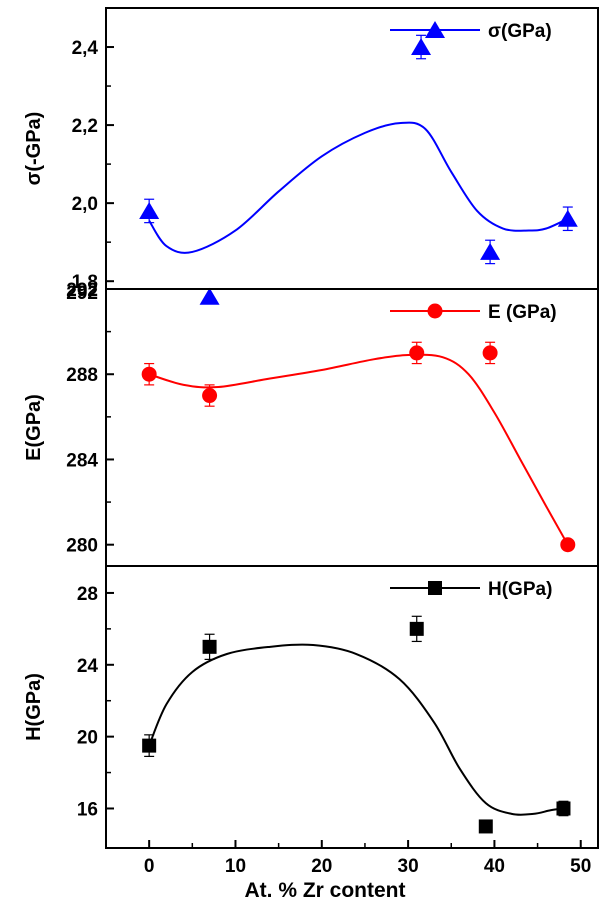 This screenshot has width=601, height=903. Describe the element at coordinates (87, 738) in the screenshot. I see `y-tick-label: 20` at that location.